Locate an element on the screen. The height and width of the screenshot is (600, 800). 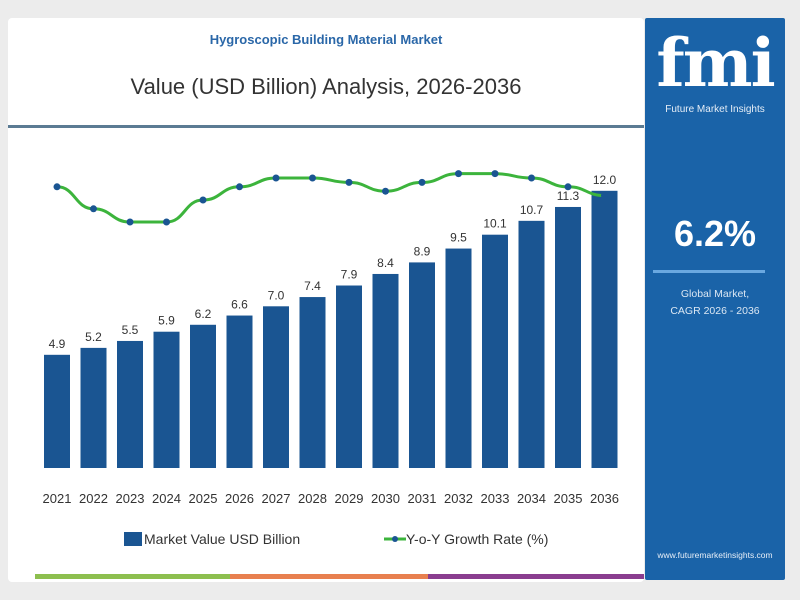
growth-point-2022 is located at coordinates (93, 209).